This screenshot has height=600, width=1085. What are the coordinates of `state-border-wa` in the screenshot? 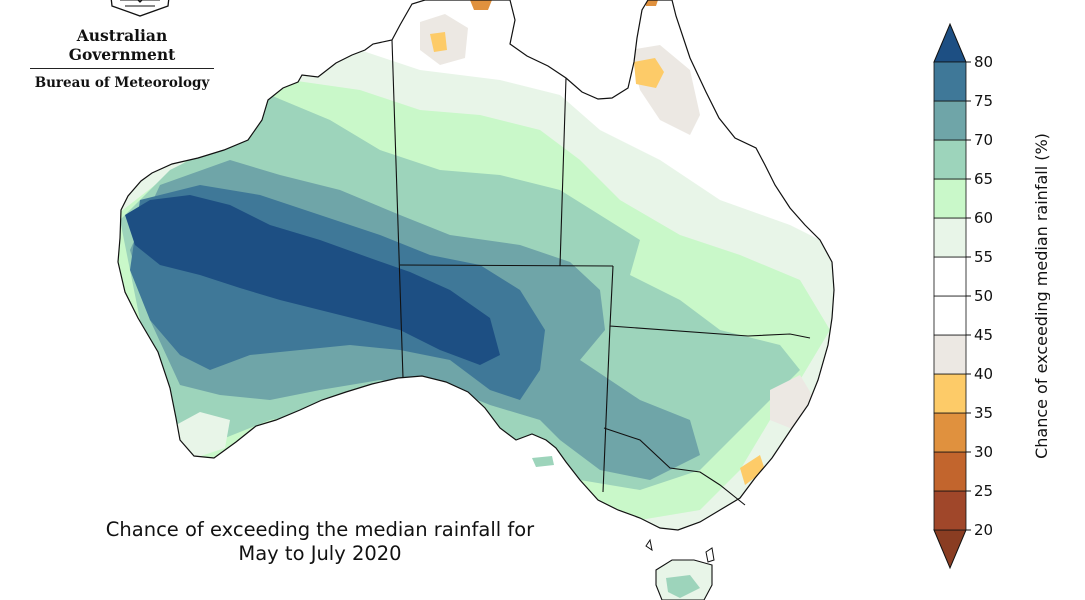 It's located at (397, 209).